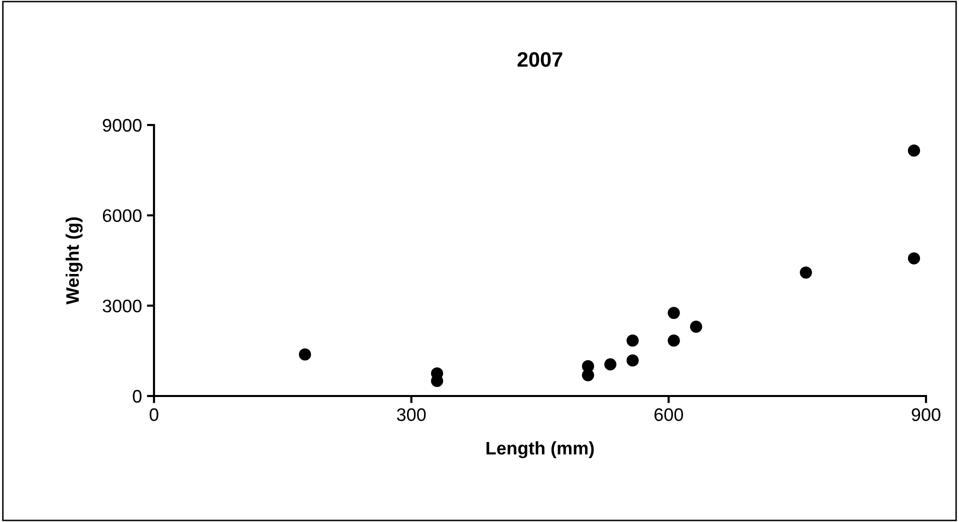 The height and width of the screenshot is (522, 959). What do you see at coordinates (74, 260) in the screenshot?
I see `y-axis-title: Weight (g)` at bounding box center [74, 260].